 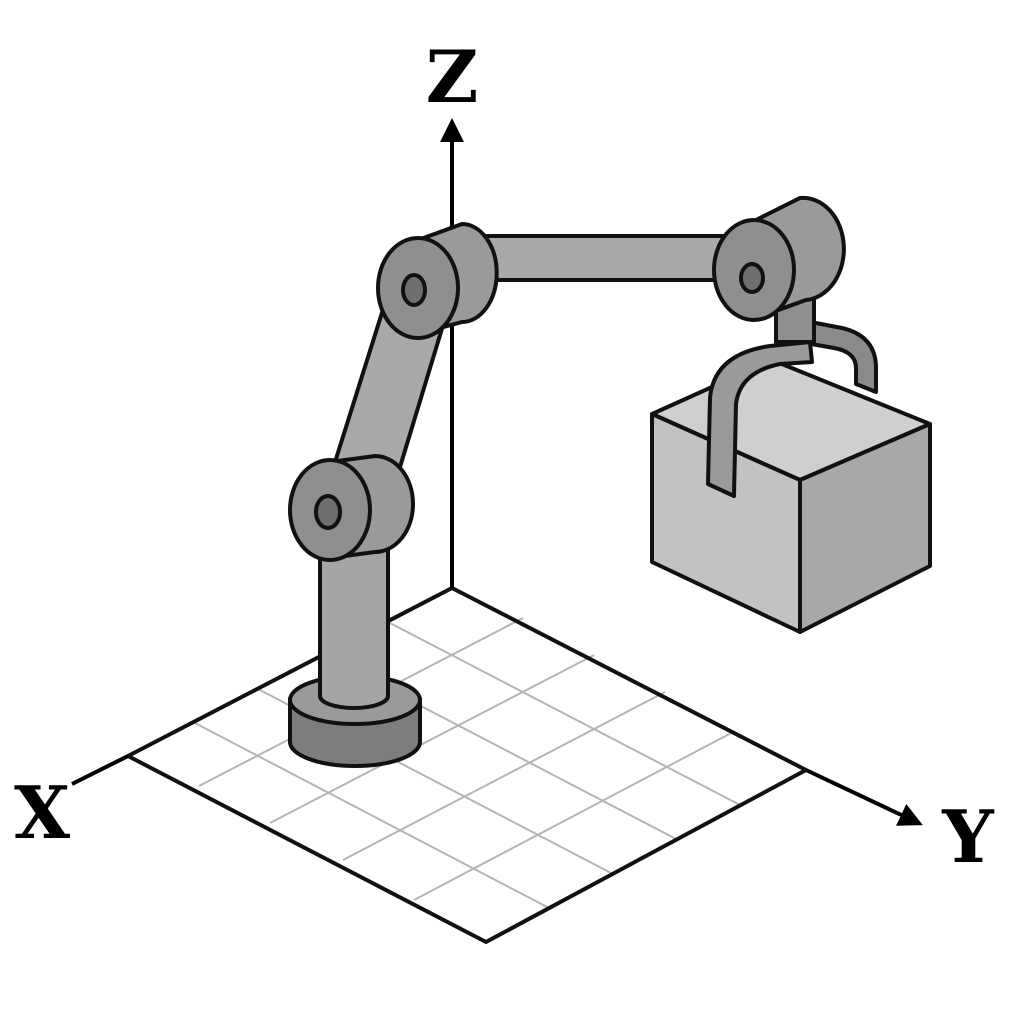 I want to click on x-axis-label: X, so click(x=42, y=812).